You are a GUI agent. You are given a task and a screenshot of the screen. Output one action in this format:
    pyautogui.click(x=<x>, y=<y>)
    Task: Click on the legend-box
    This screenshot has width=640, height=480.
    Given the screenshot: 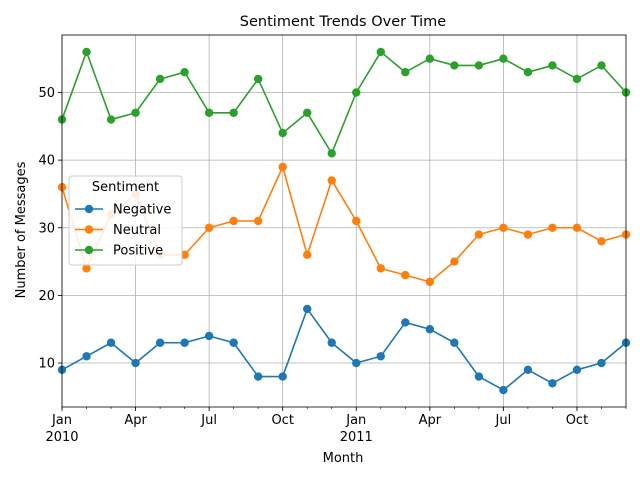 What is the action you would take?
    pyautogui.click(x=125, y=220)
    